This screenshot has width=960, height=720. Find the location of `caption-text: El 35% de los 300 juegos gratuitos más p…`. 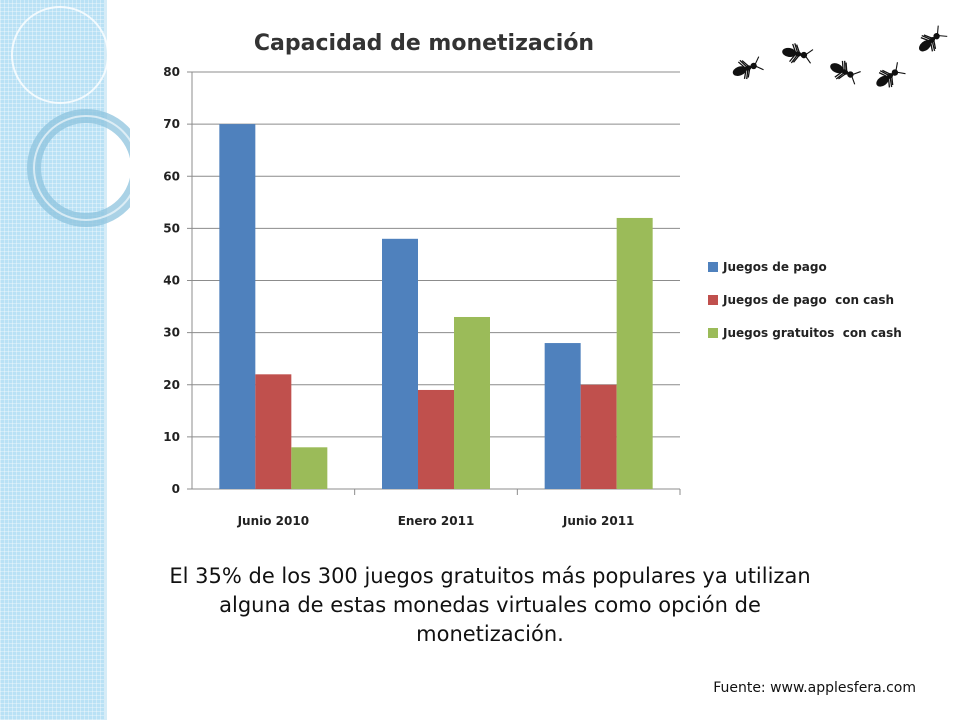

caption-text: El 35% de los 300 juegos gratuitos más p… is located at coordinates (490, 605).